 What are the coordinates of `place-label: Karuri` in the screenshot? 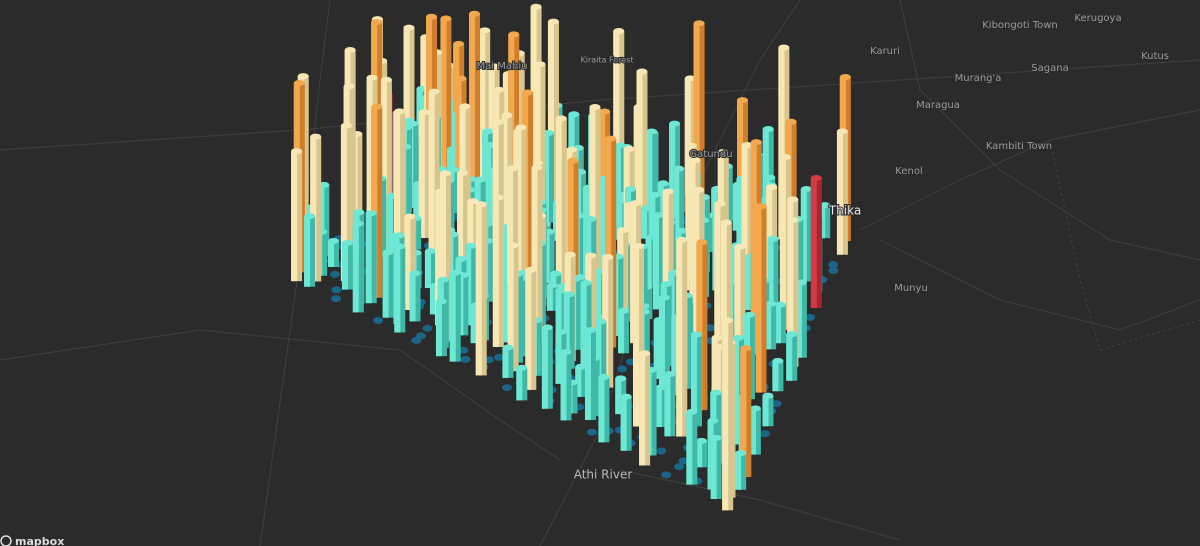 It's located at (885, 51).